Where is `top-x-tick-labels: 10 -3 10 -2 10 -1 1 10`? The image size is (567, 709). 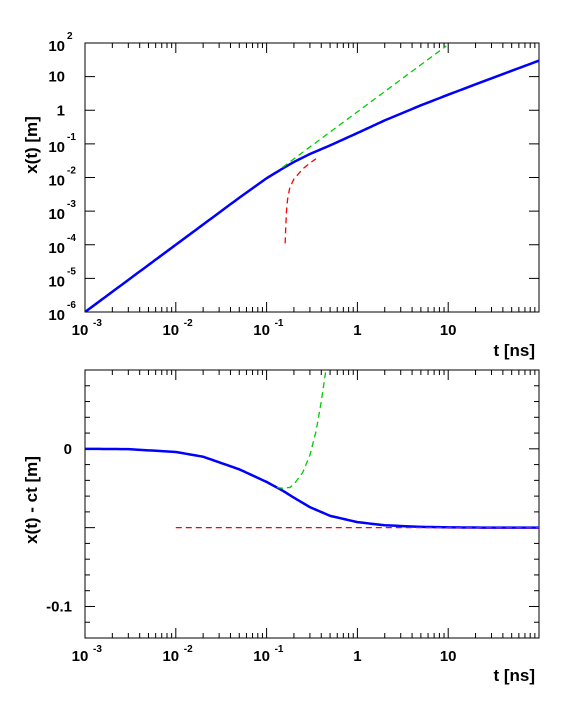
top-x-tick-labels: 10 -3 10 -2 10 -1 1 10 is located at coordinates (264, 328).